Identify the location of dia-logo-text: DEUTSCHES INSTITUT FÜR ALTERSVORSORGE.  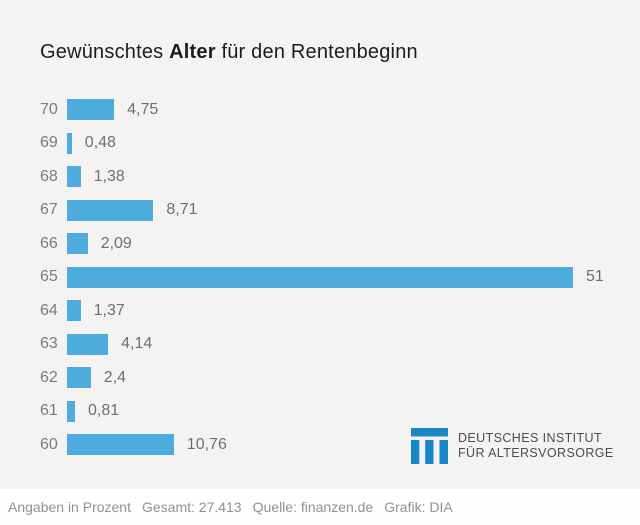
(536, 446).